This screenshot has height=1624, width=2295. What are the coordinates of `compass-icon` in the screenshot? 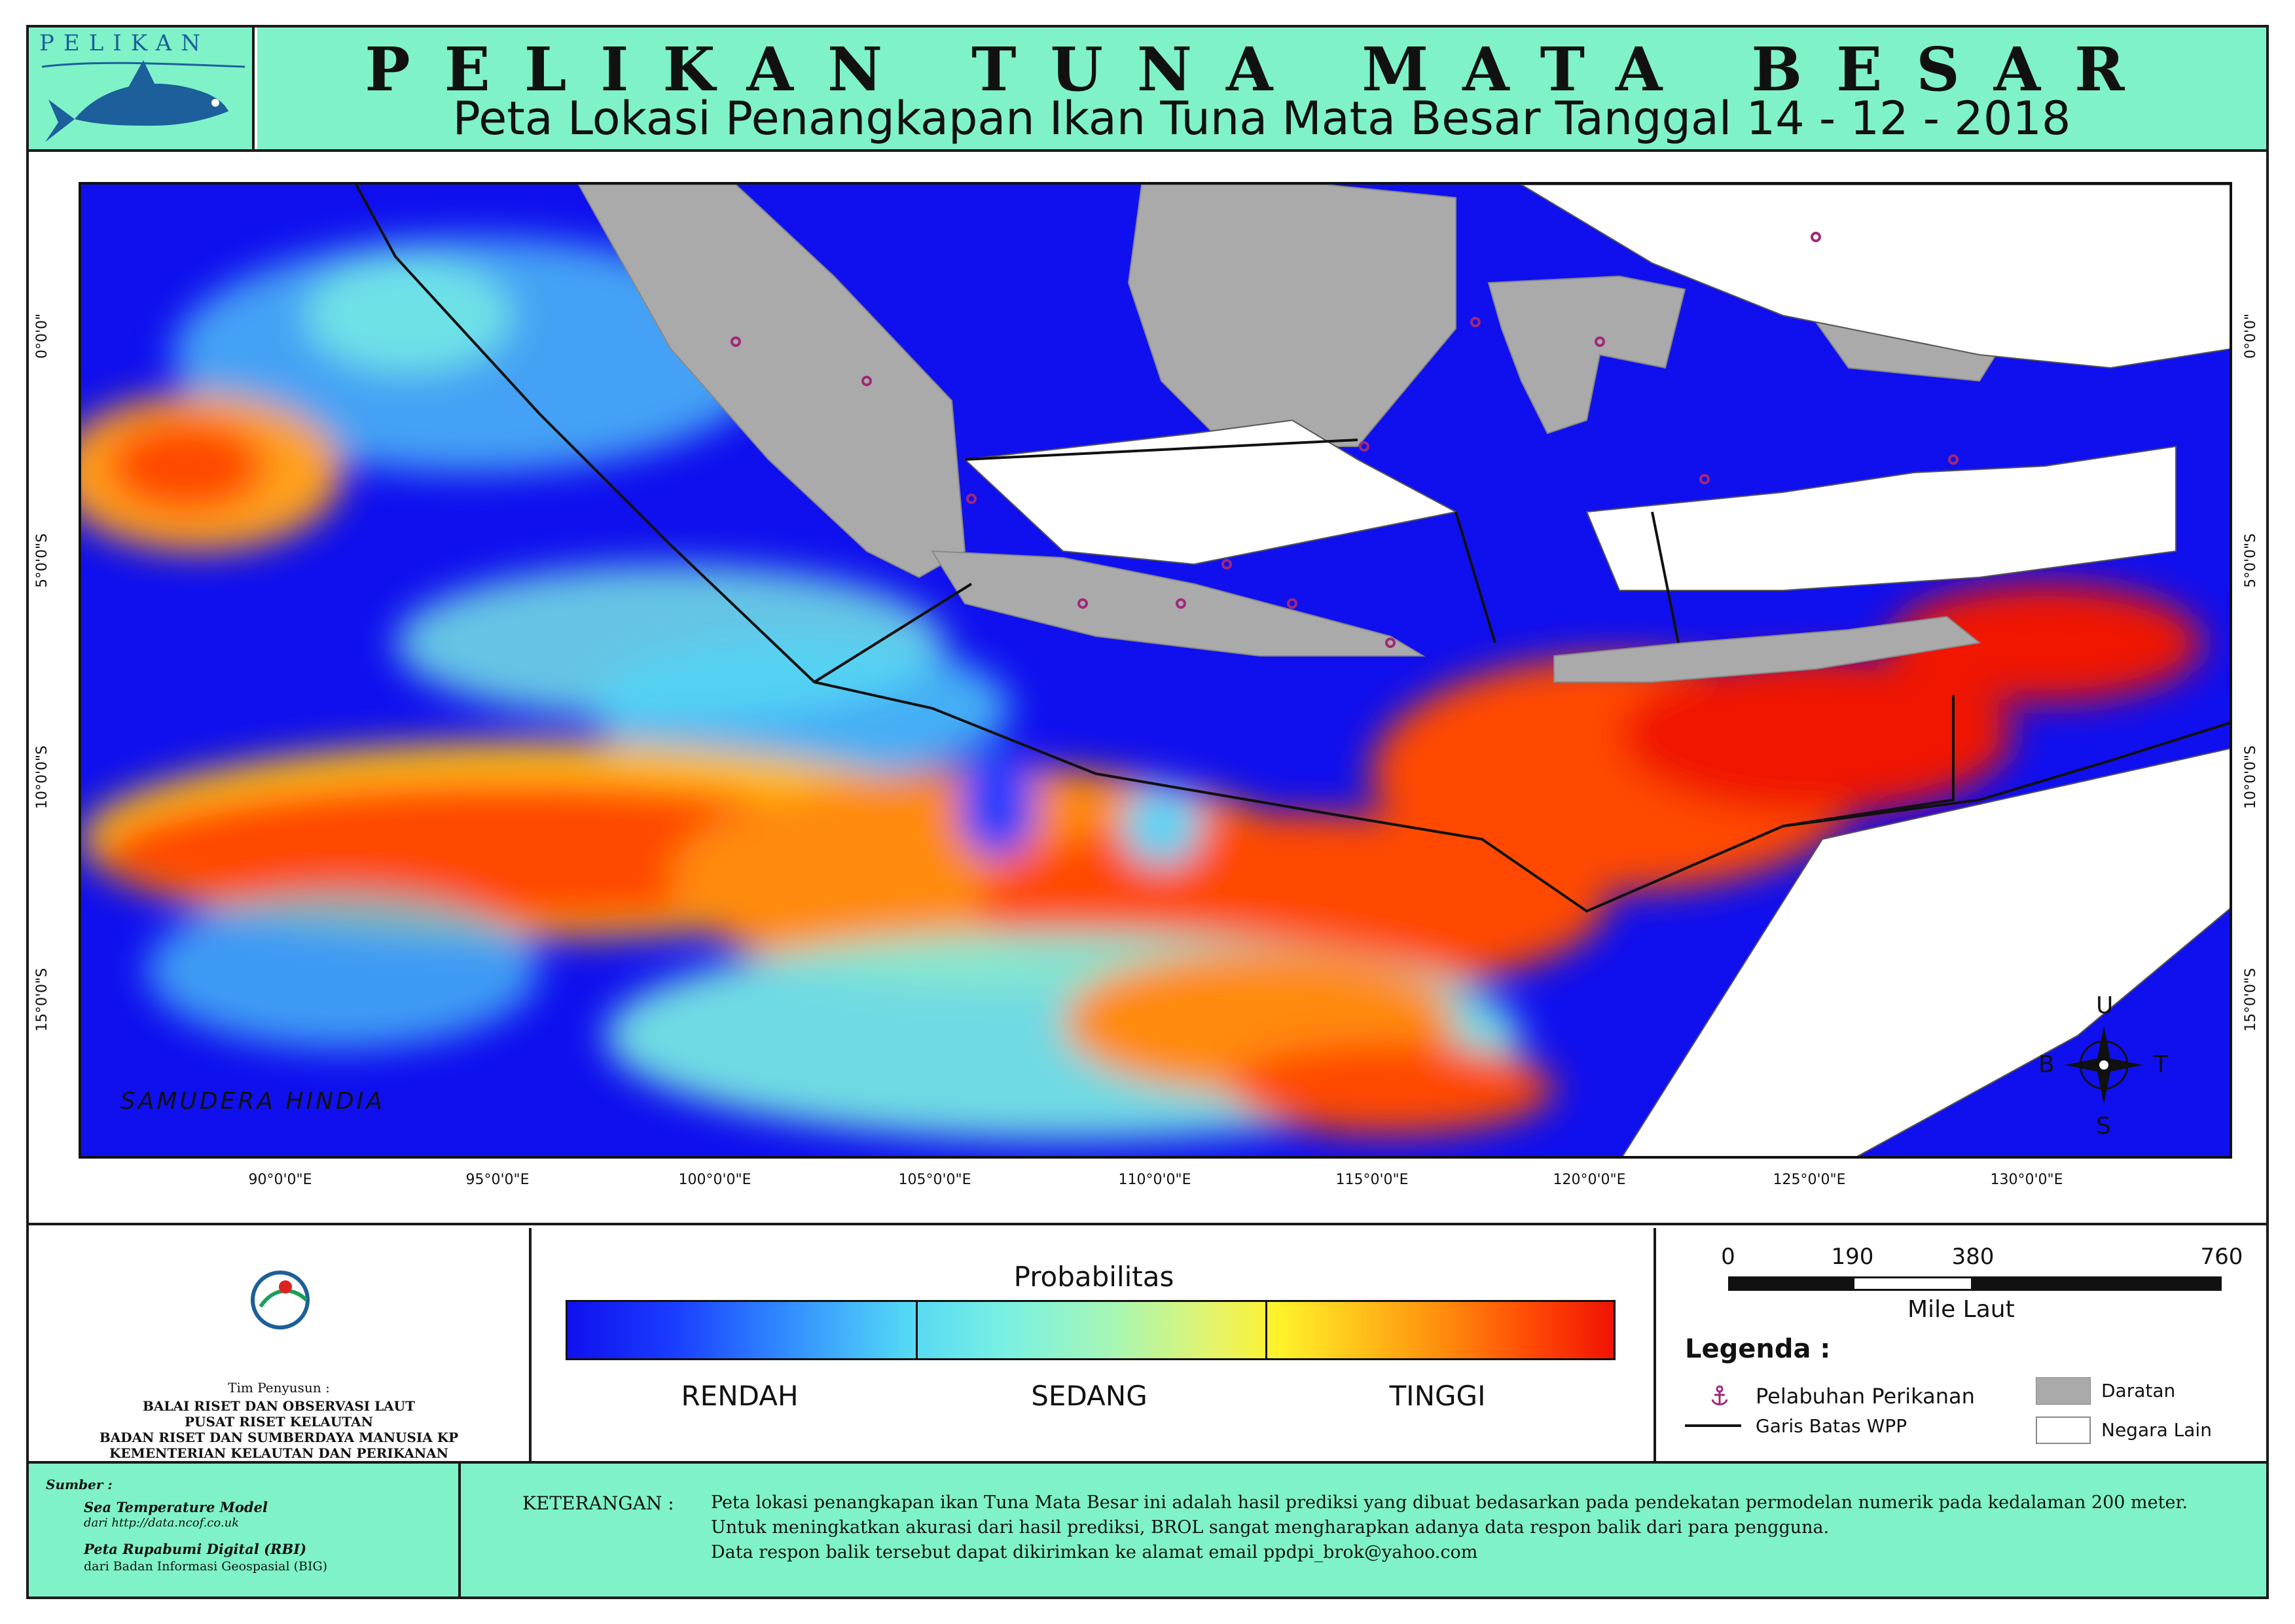 It's located at (2104, 1065).